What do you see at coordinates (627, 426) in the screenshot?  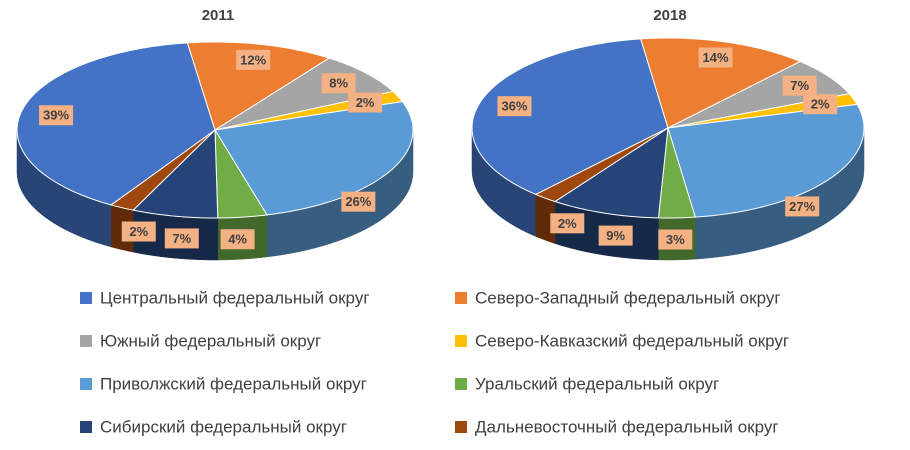 I see `legend-label: Дальневосточный федеральный округ` at bounding box center [627, 426].